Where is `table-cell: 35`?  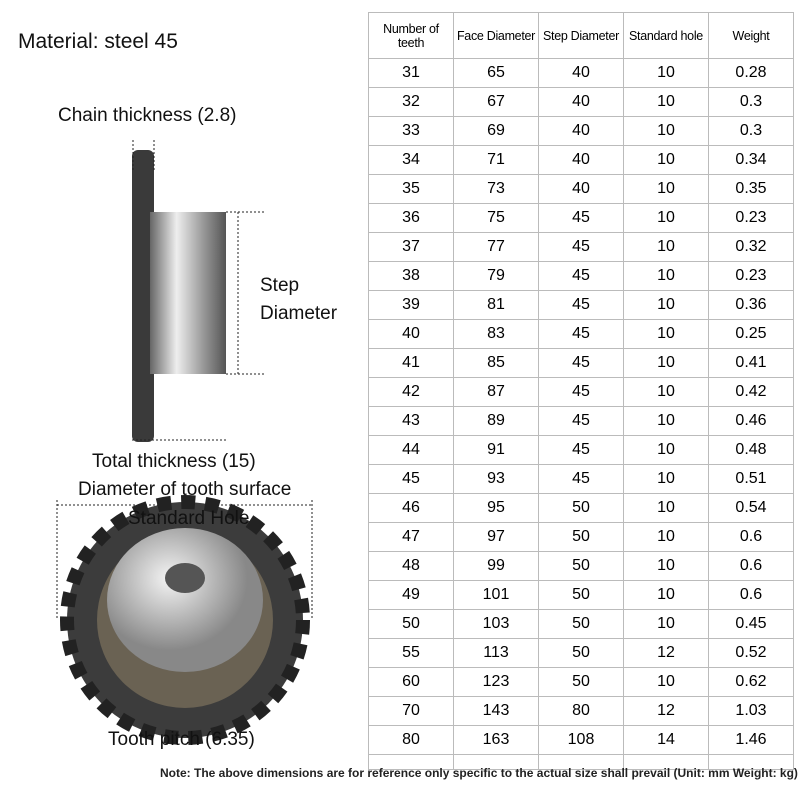
table-cell: 35 is located at coordinates (411, 189).